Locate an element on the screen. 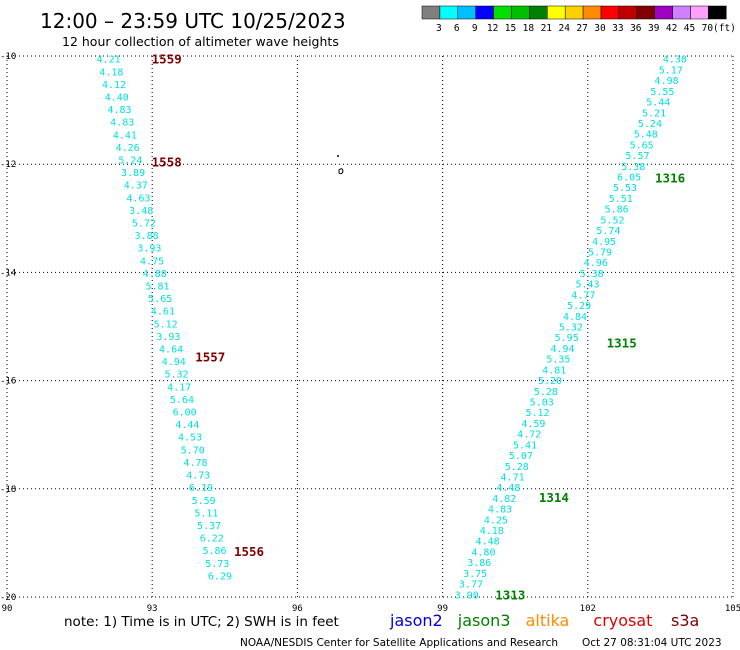  wave-height-value: 4.98 is located at coordinates (667, 81).